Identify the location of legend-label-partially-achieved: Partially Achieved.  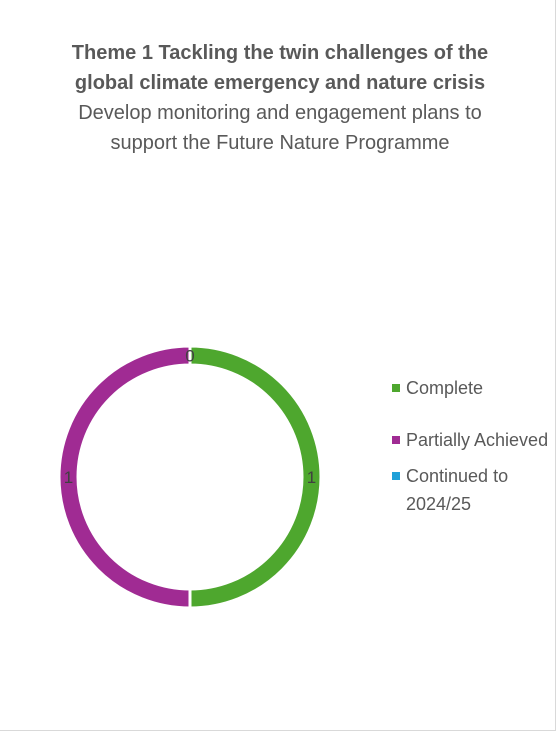
(477, 440).